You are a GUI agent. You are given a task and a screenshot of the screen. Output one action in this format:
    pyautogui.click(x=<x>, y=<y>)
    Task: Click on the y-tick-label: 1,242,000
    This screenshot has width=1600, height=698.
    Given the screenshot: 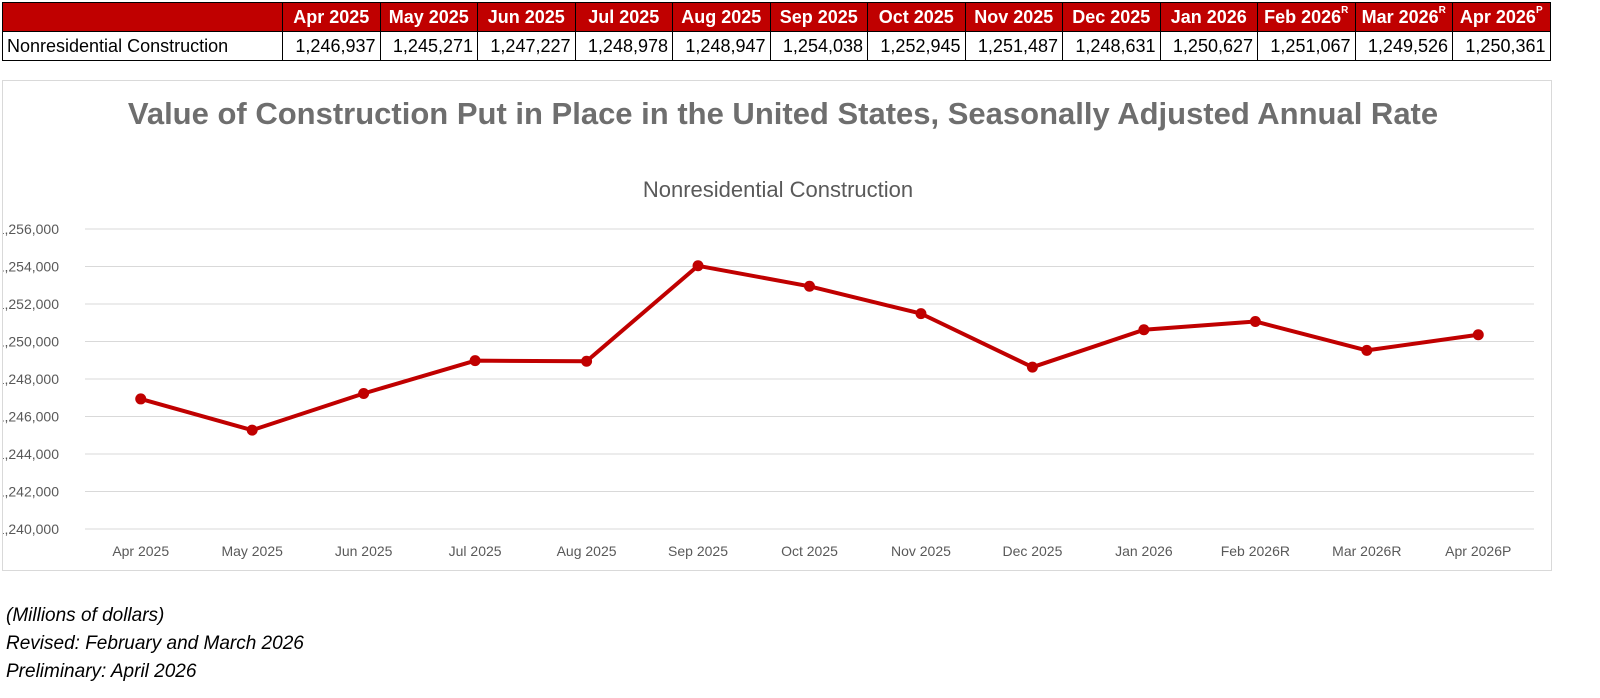 What is the action you would take?
    pyautogui.click(x=31, y=492)
    